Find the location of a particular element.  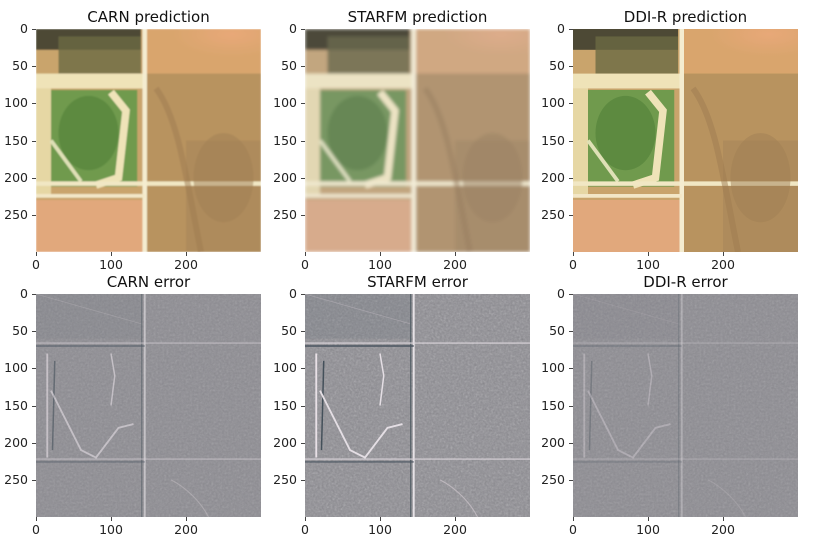

ddir-prediction-ytick-label: 100 is located at coordinates (553, 103).